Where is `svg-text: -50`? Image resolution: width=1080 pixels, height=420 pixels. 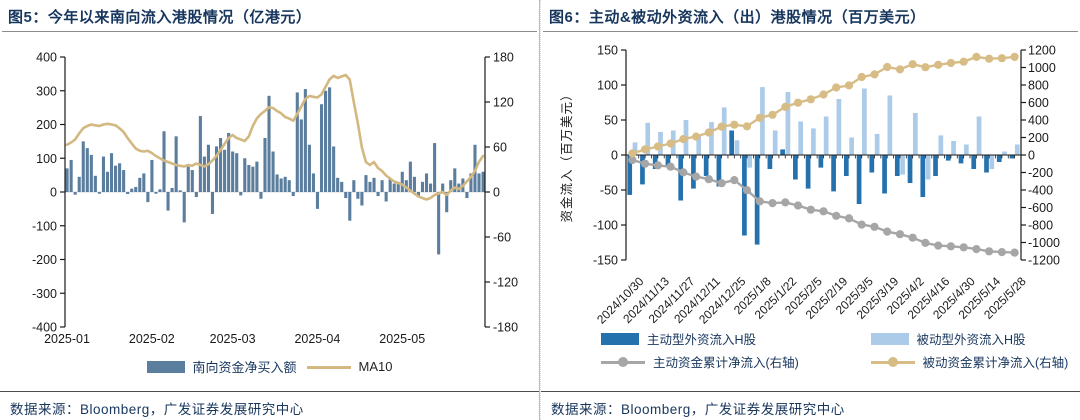
svg-text: -50 is located at coordinates (609, 191).